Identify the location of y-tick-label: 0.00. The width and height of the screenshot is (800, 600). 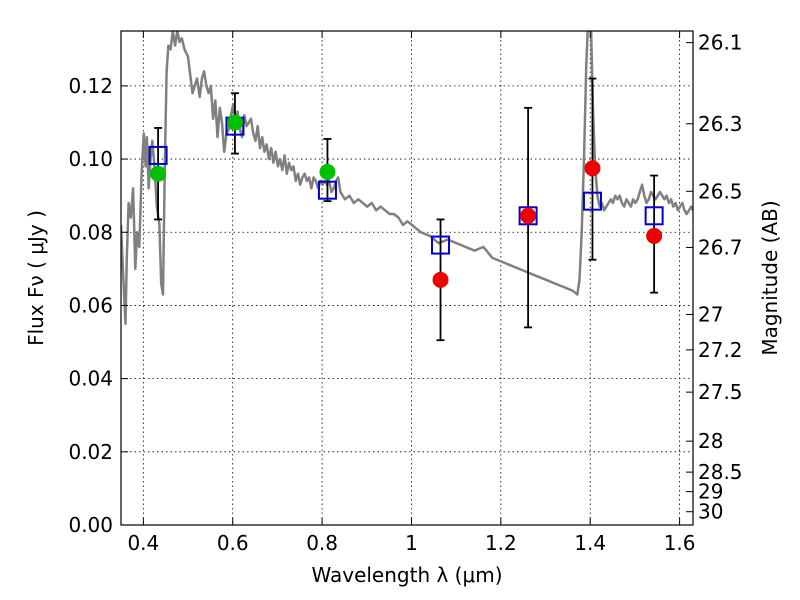
(90, 525).